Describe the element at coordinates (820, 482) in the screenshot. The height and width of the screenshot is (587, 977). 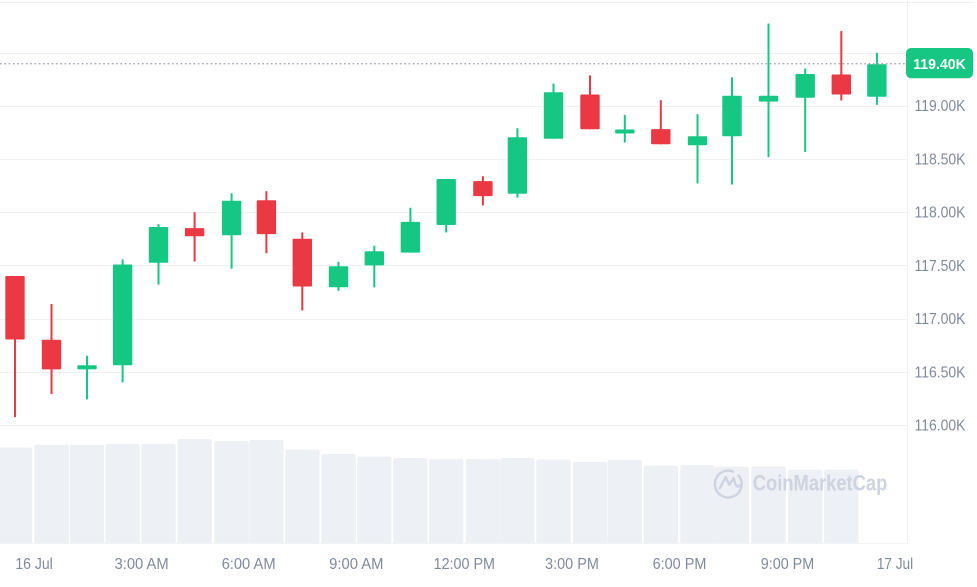
I see `svg-text: CoinMarketCap` at that location.